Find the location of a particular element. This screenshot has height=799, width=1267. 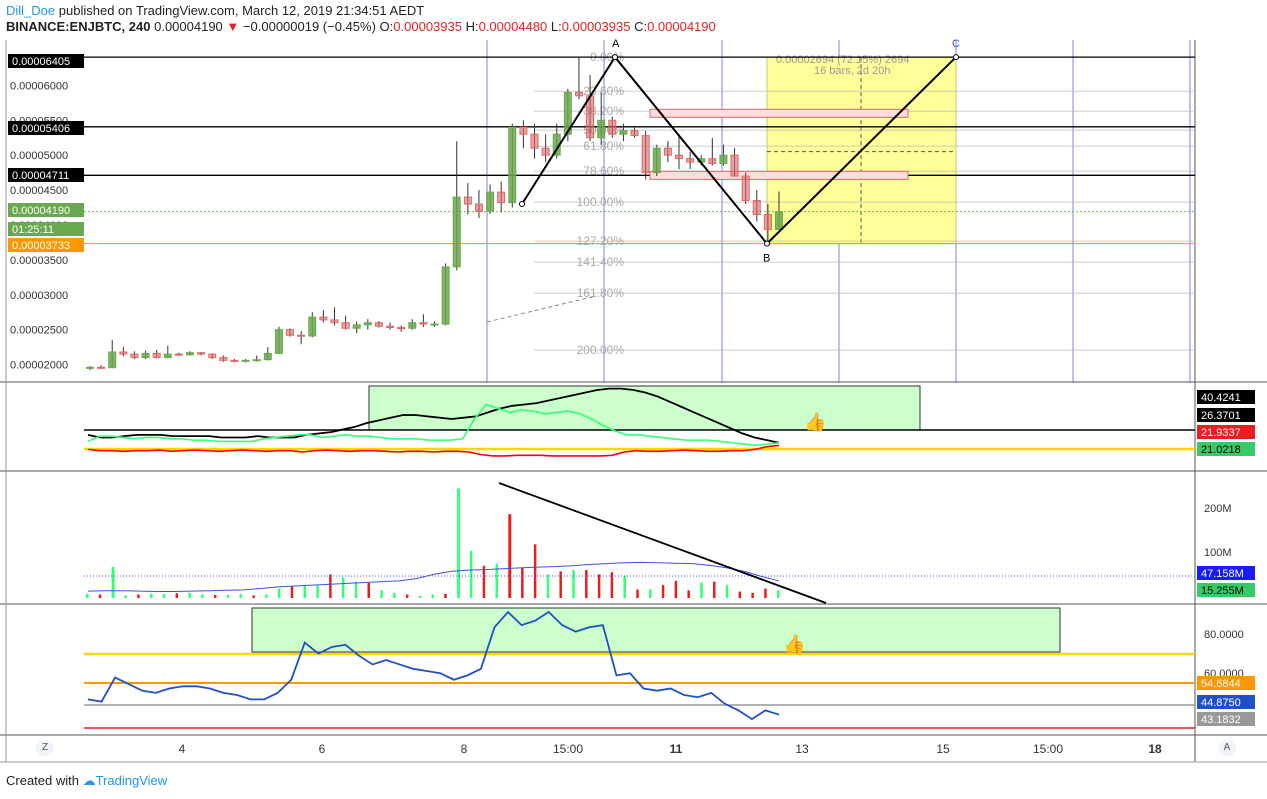

tradingview-logo-icon: ☁ is located at coordinates (89, 780).